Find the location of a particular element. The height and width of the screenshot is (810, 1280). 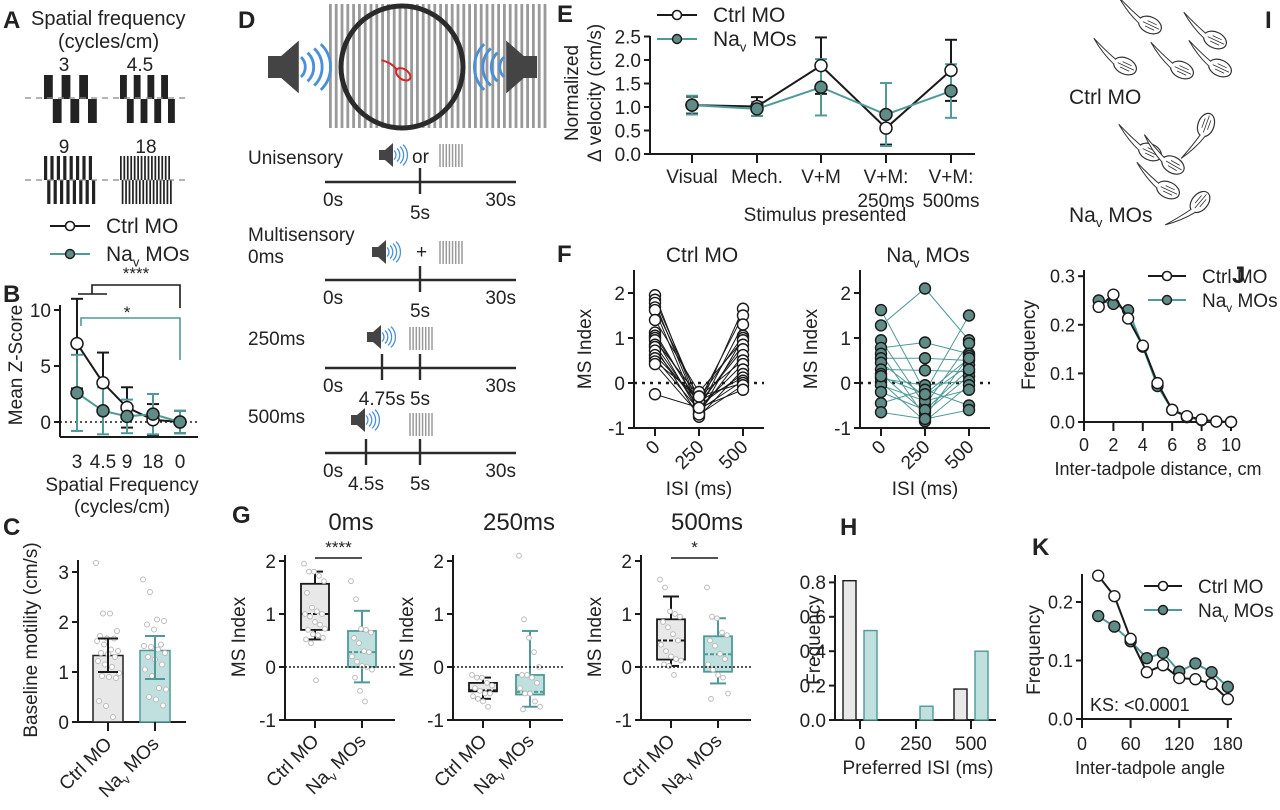

timeline-0ms: 0s 30s 5s is located at coordinates (419, 294).